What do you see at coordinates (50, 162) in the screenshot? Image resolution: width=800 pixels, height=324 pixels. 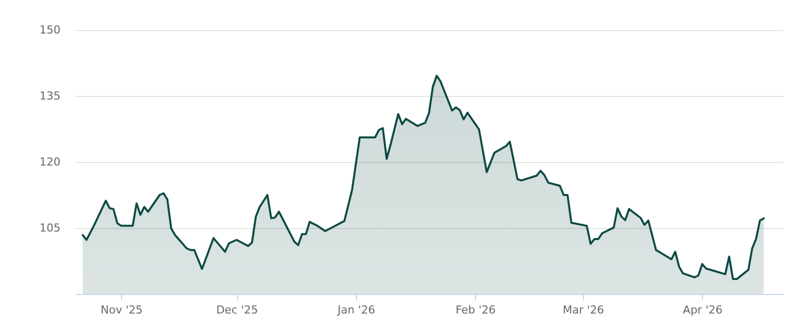 I see `y-tick-label: 120` at bounding box center [50, 162].